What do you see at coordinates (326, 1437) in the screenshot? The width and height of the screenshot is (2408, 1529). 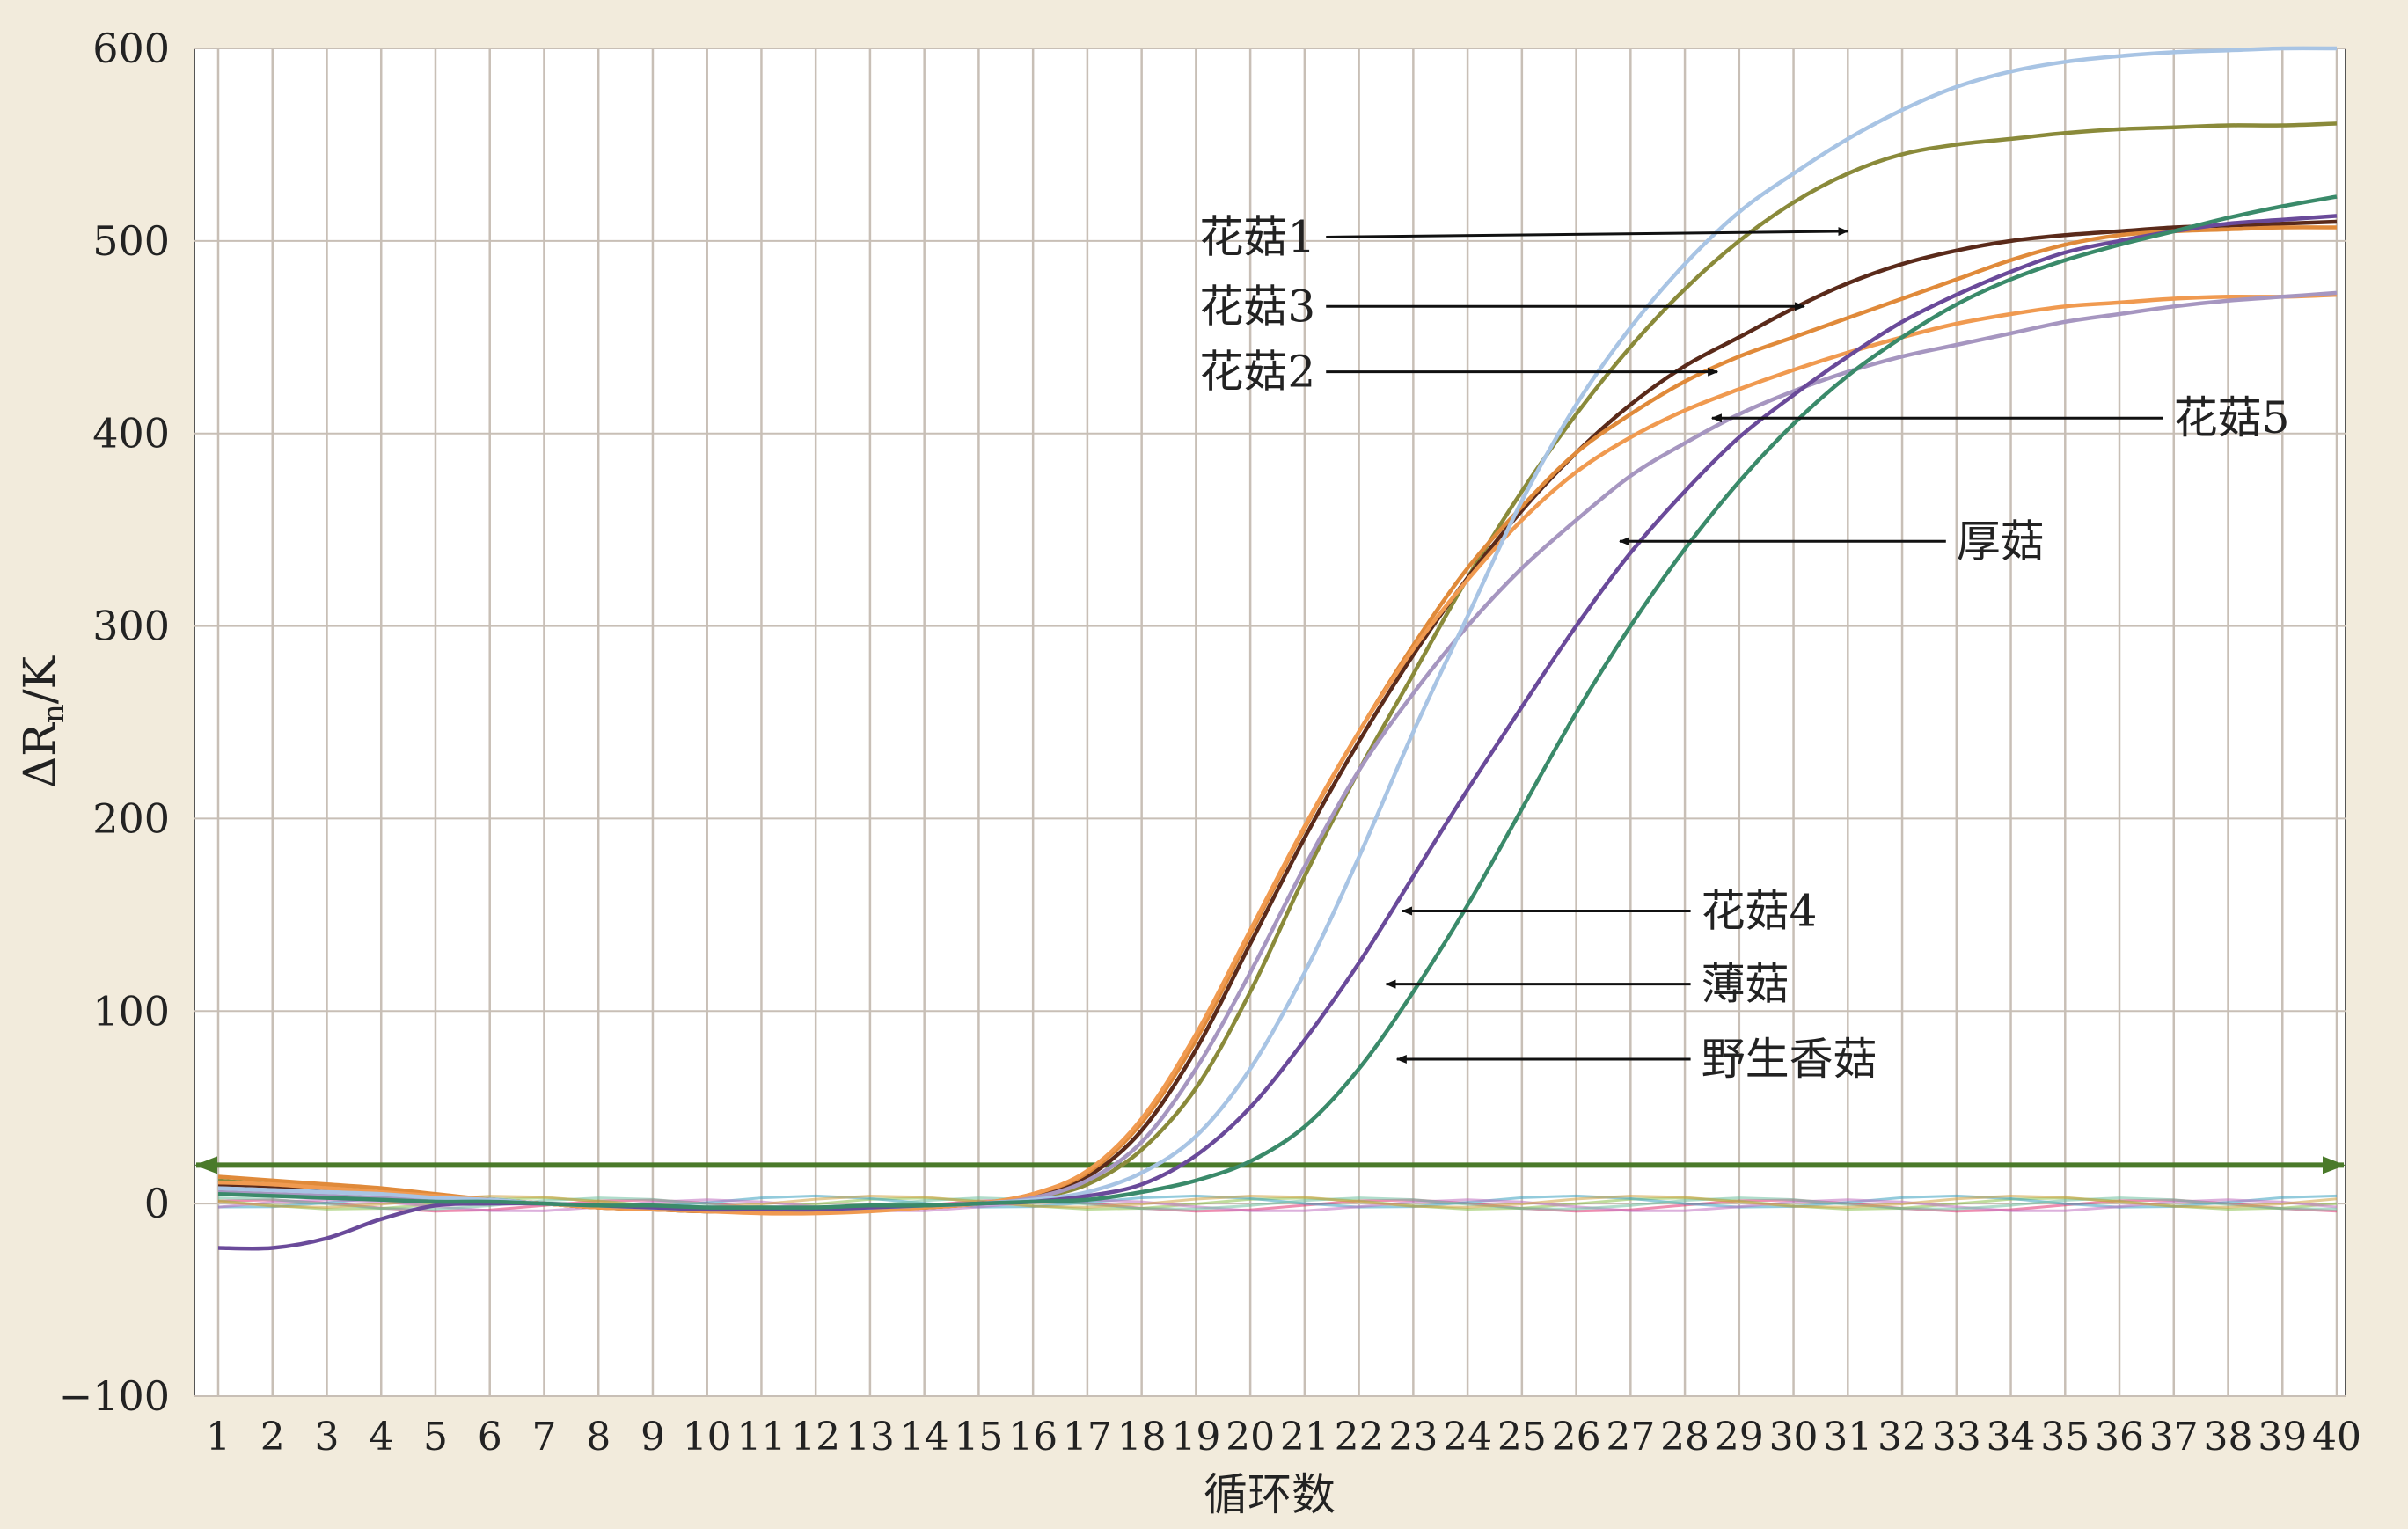 I see `x-tick-label: 3` at bounding box center [326, 1437].